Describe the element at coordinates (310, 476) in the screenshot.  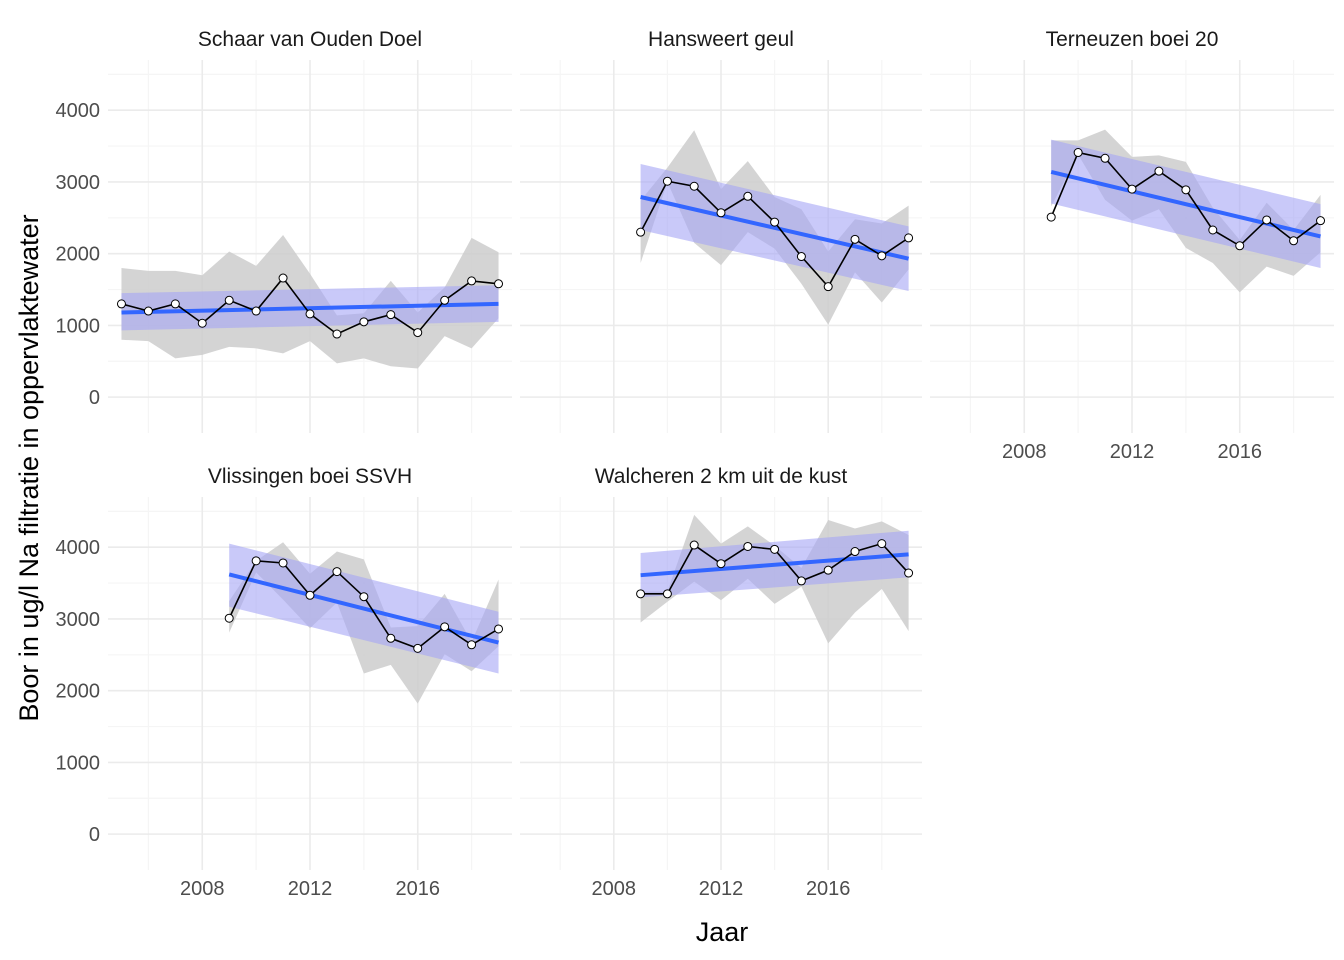
I see `panel-title: Vlissingen boei SSVH` at that location.